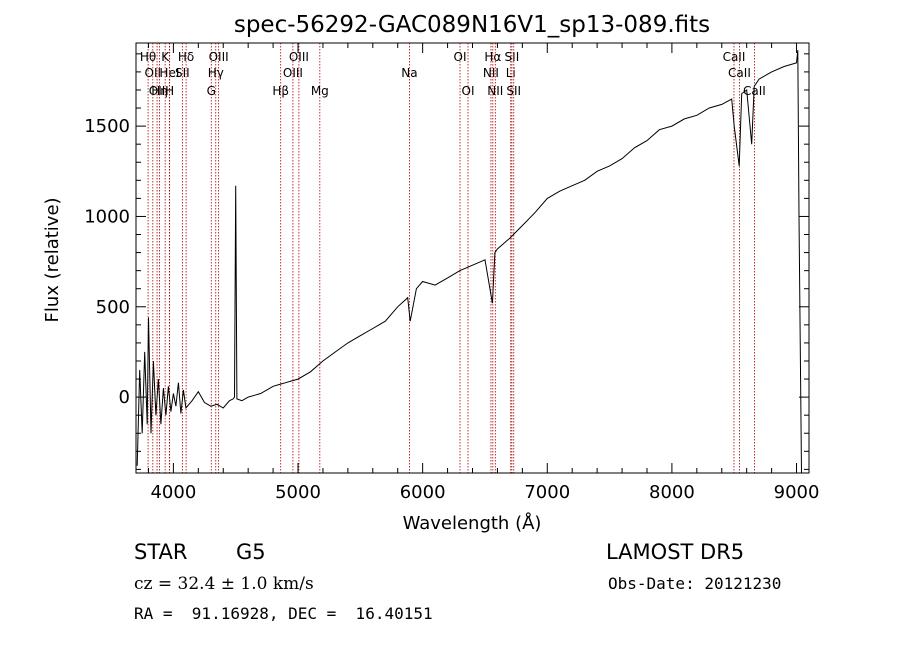  What do you see at coordinates (293, 73) in the screenshot?
I see `line-marker-label-13: OIII` at bounding box center [293, 73].